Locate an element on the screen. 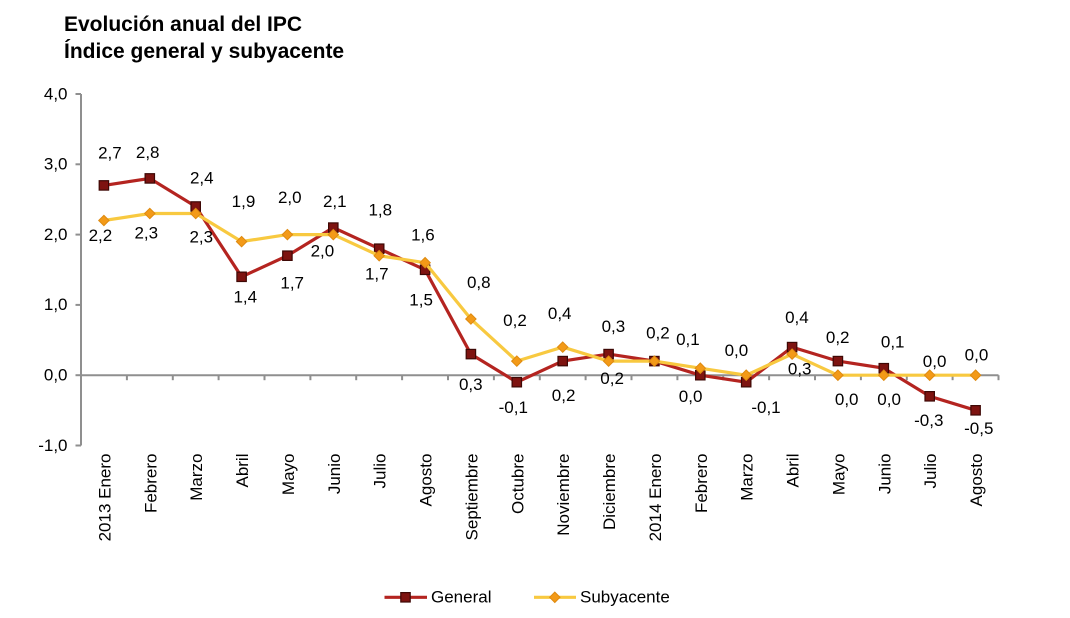 The image size is (1070, 618). svg-text: Septiembre is located at coordinates (471, 497).